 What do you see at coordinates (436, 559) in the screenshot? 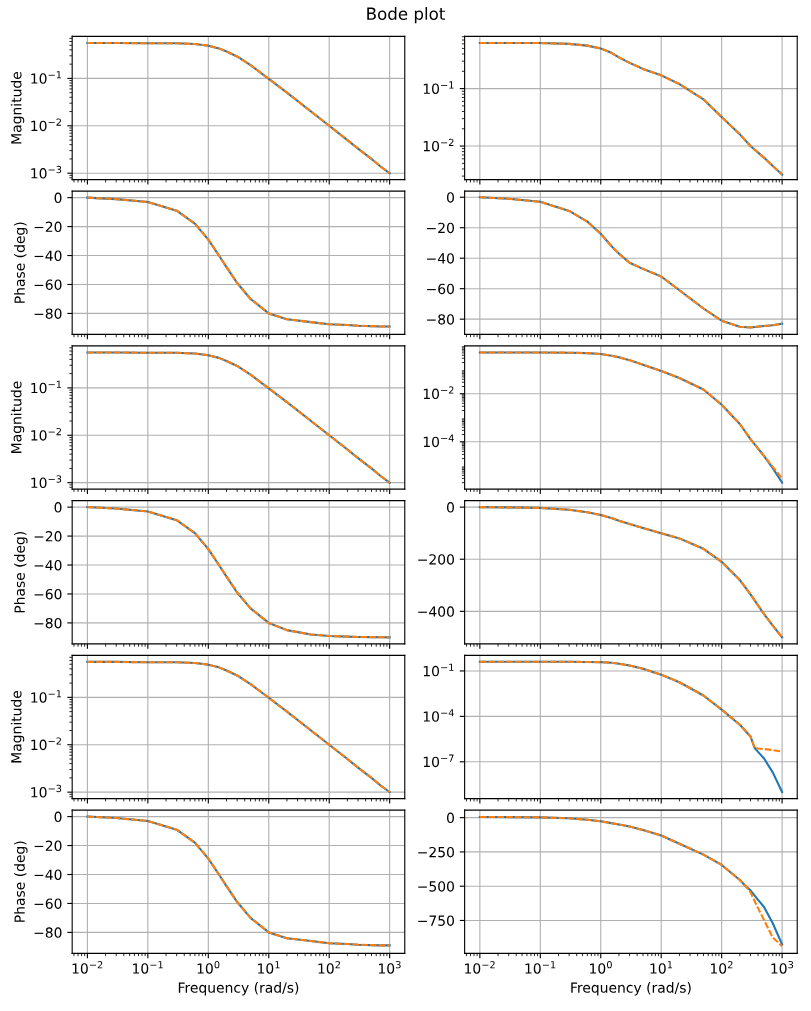
I see `y-tick-label: −200` at bounding box center [436, 559].